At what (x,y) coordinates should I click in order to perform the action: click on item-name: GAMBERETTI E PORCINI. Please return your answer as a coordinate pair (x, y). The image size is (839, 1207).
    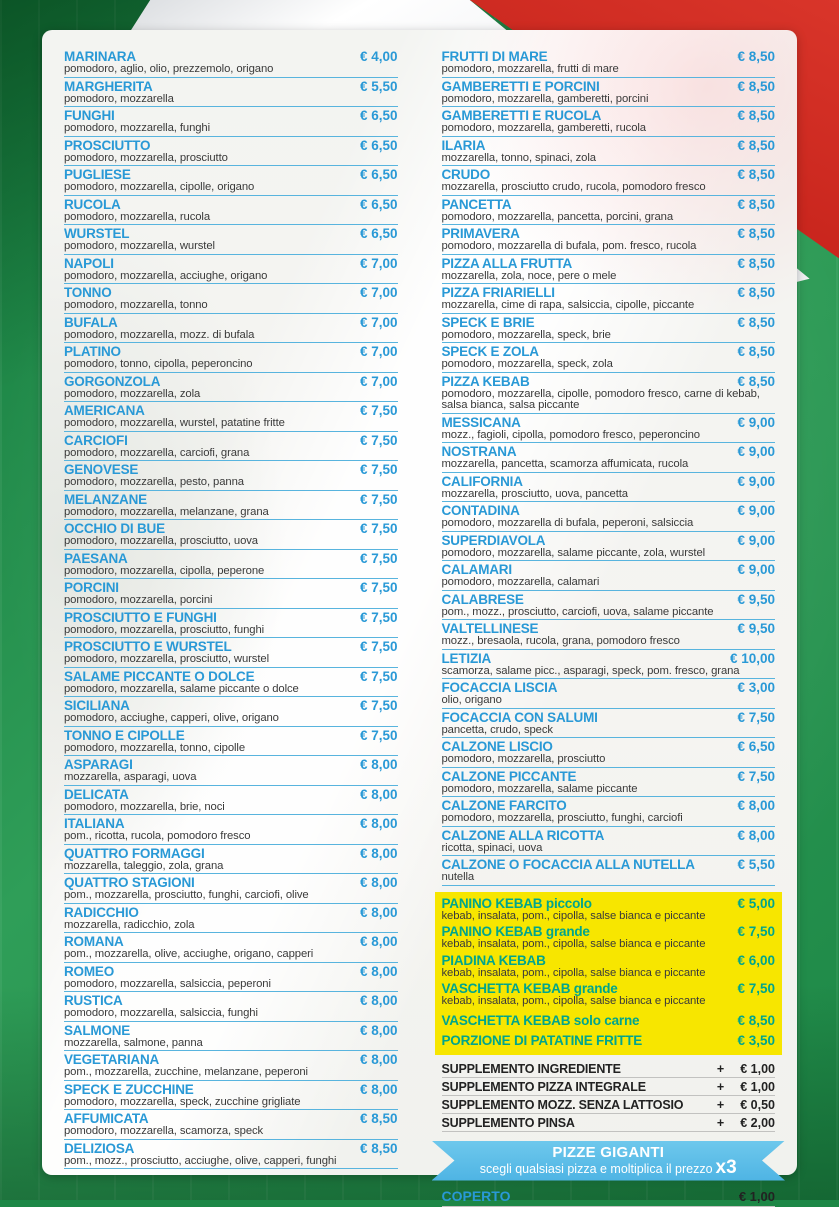
    Looking at the image, I should click on (520, 86).